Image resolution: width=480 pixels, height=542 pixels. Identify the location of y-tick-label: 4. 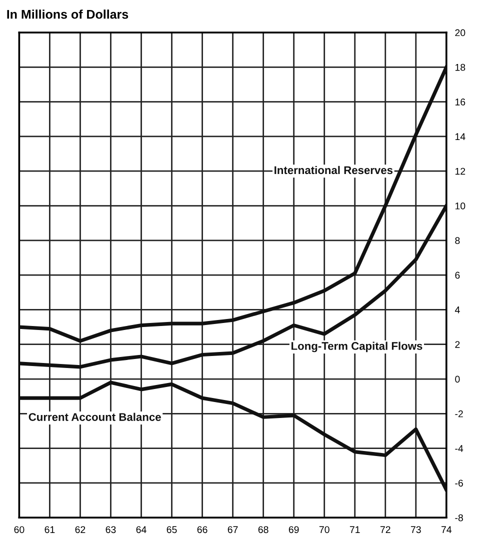
(457, 310).